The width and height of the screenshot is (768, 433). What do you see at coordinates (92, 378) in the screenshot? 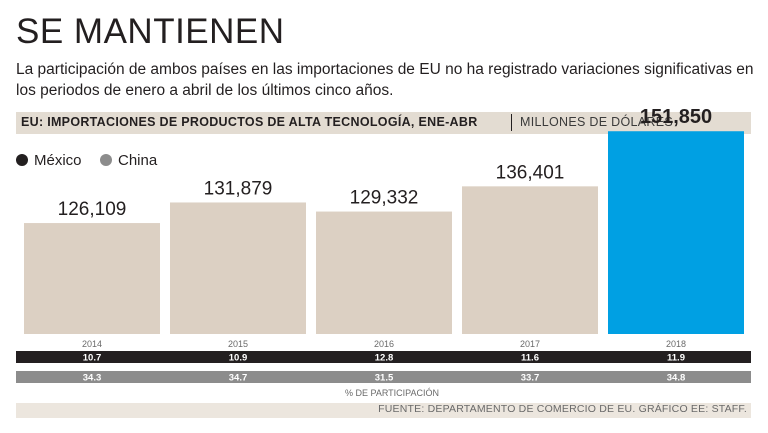
I see `share-china-2014: 34.3` at bounding box center [92, 378].